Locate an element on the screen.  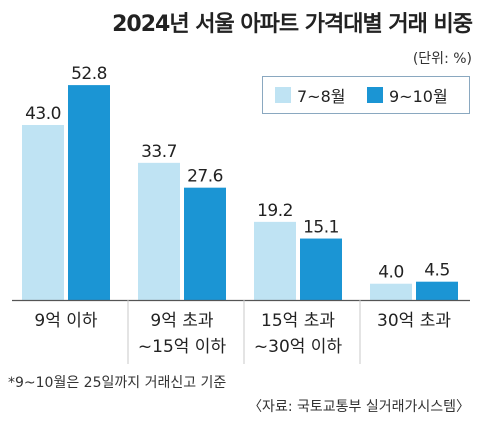
legend-swatch-series1 is located at coordinates (283, 95).